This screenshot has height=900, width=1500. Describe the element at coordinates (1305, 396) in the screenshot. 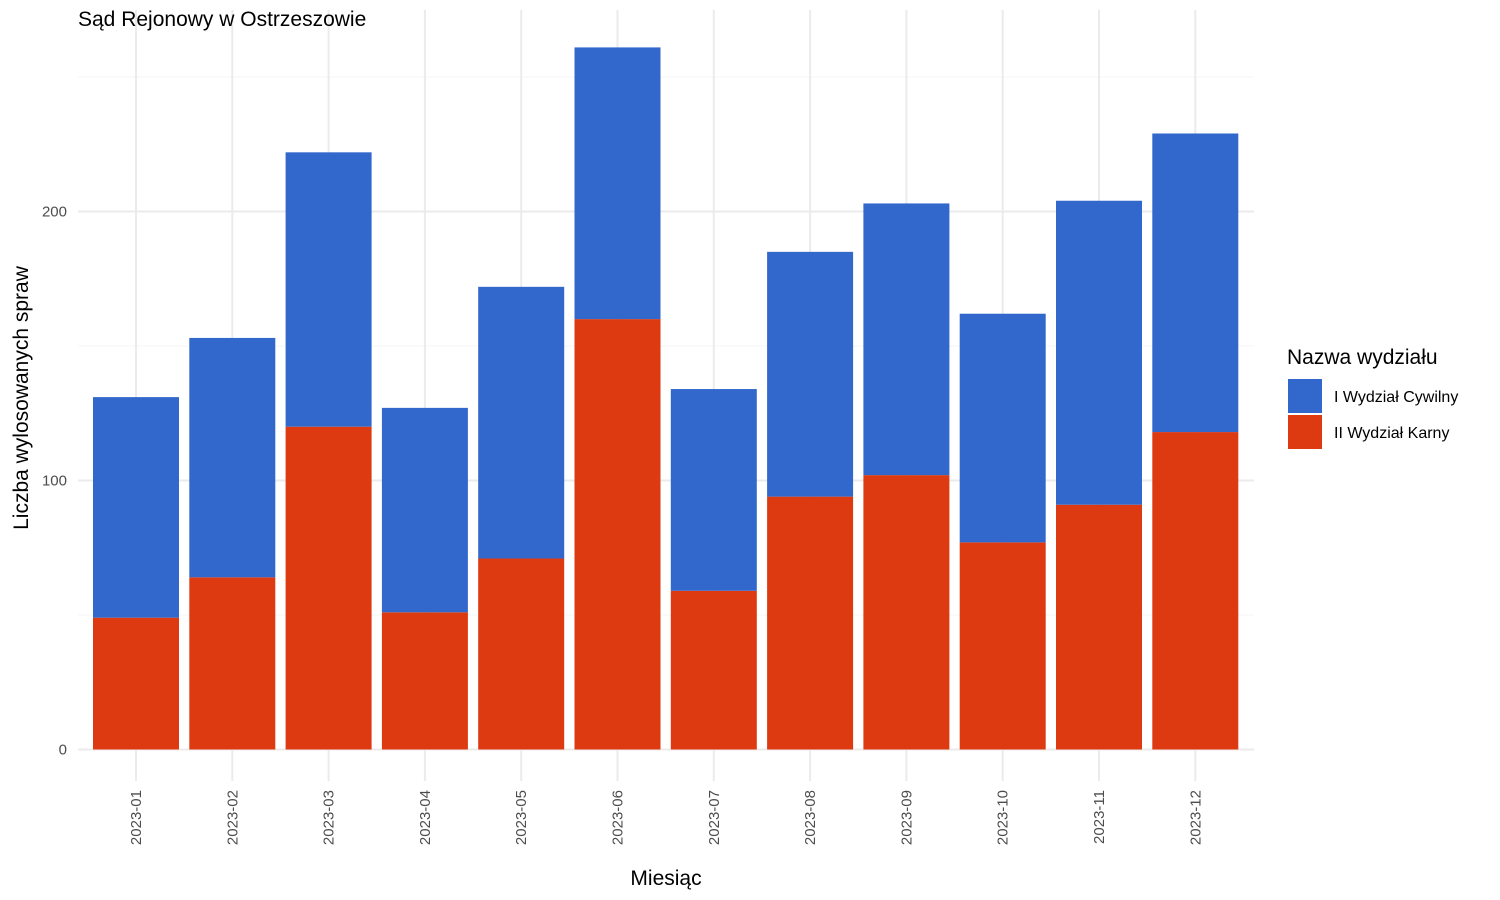

I see `legend-swatch-cywilny` at that location.